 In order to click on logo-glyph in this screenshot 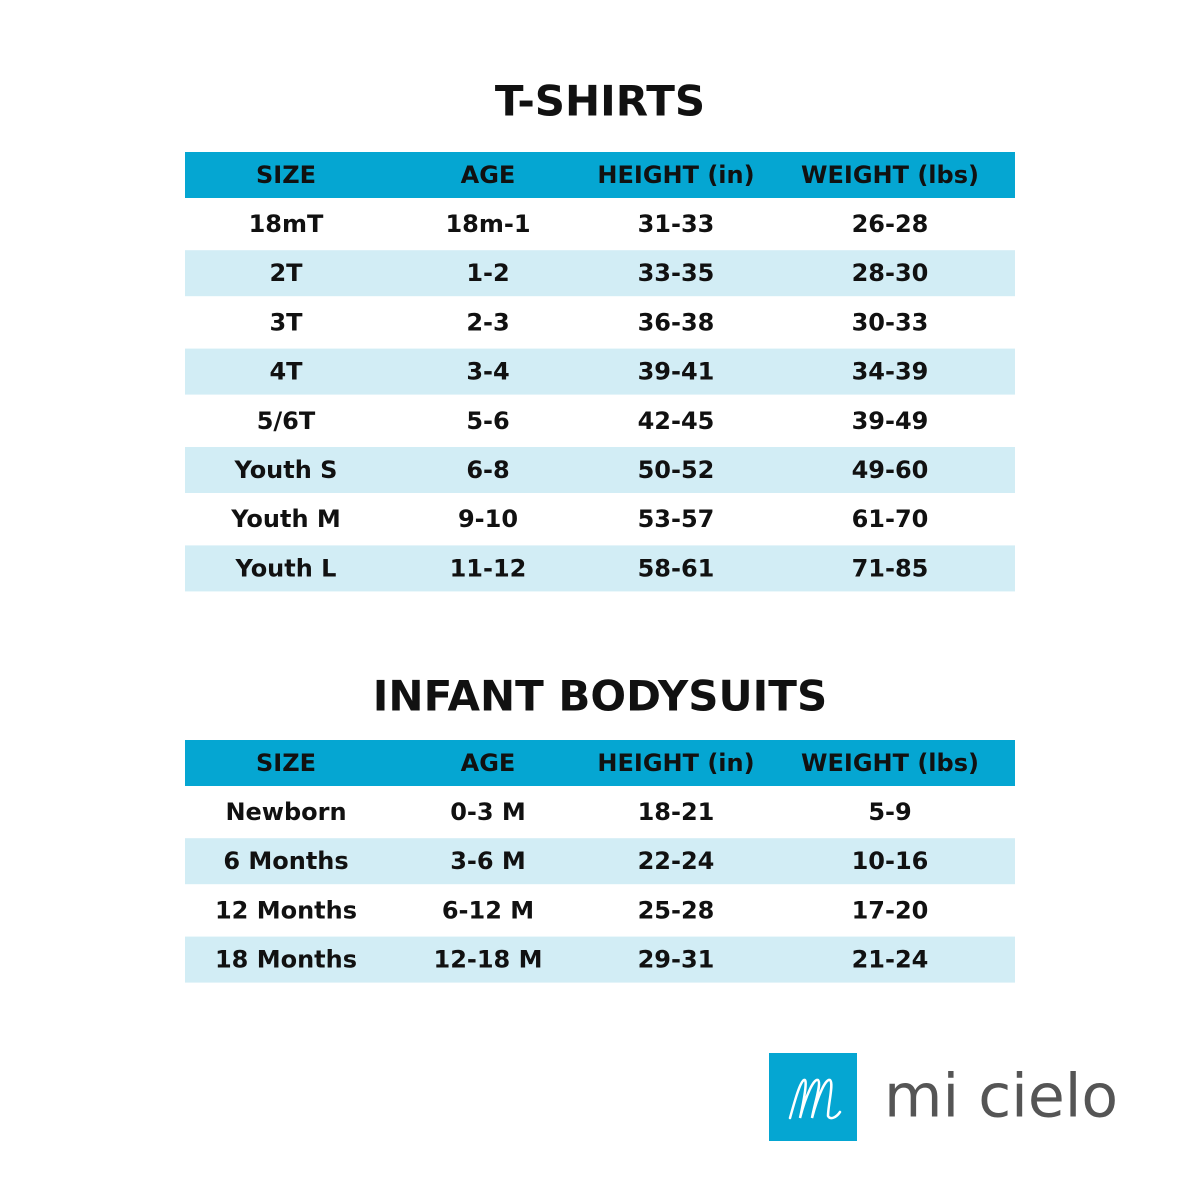, I will do `click(815, 1099)`.